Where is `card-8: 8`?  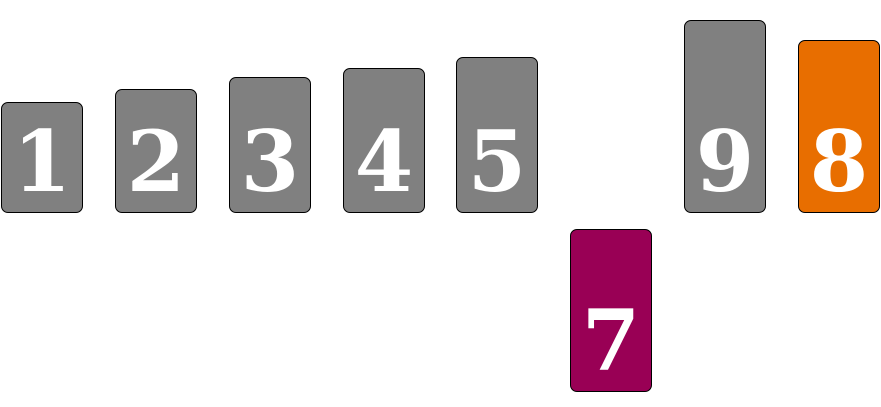
card-8: 8 is located at coordinates (839, 126).